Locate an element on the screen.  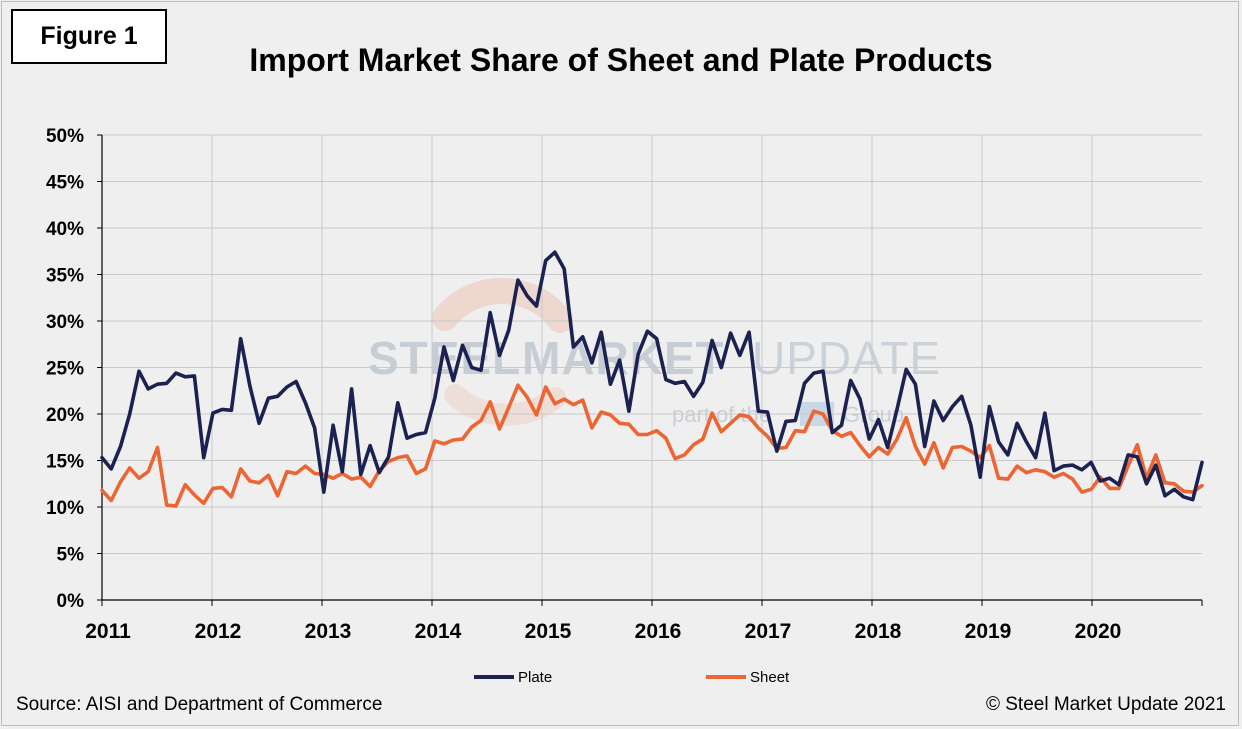
y-tick-label: 15% is located at coordinates (65, 462).